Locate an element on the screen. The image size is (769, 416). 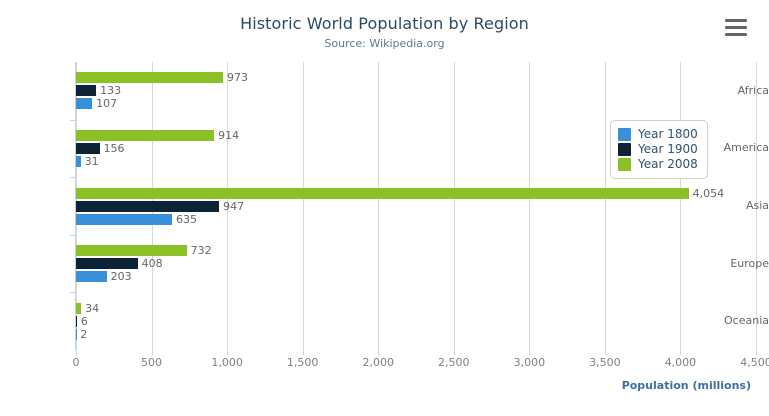
bar-value-label: 973 is located at coordinates (238, 78).